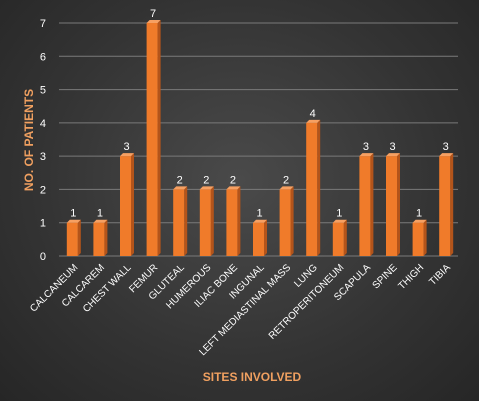  Describe the element at coordinates (43, 224) in the screenshot. I see `y-tick-label: 1` at that location.